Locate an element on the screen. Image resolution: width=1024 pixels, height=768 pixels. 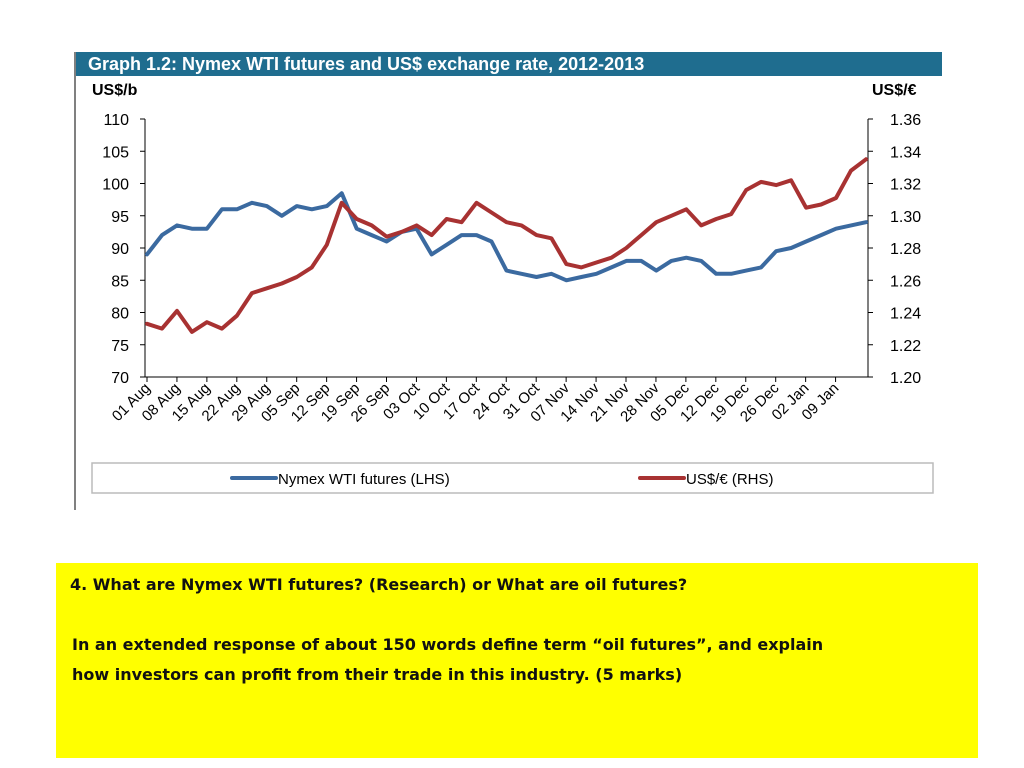
legend: Nymex WTI futures (LHS) US$/€ (RHS) is located at coordinates (512, 478).